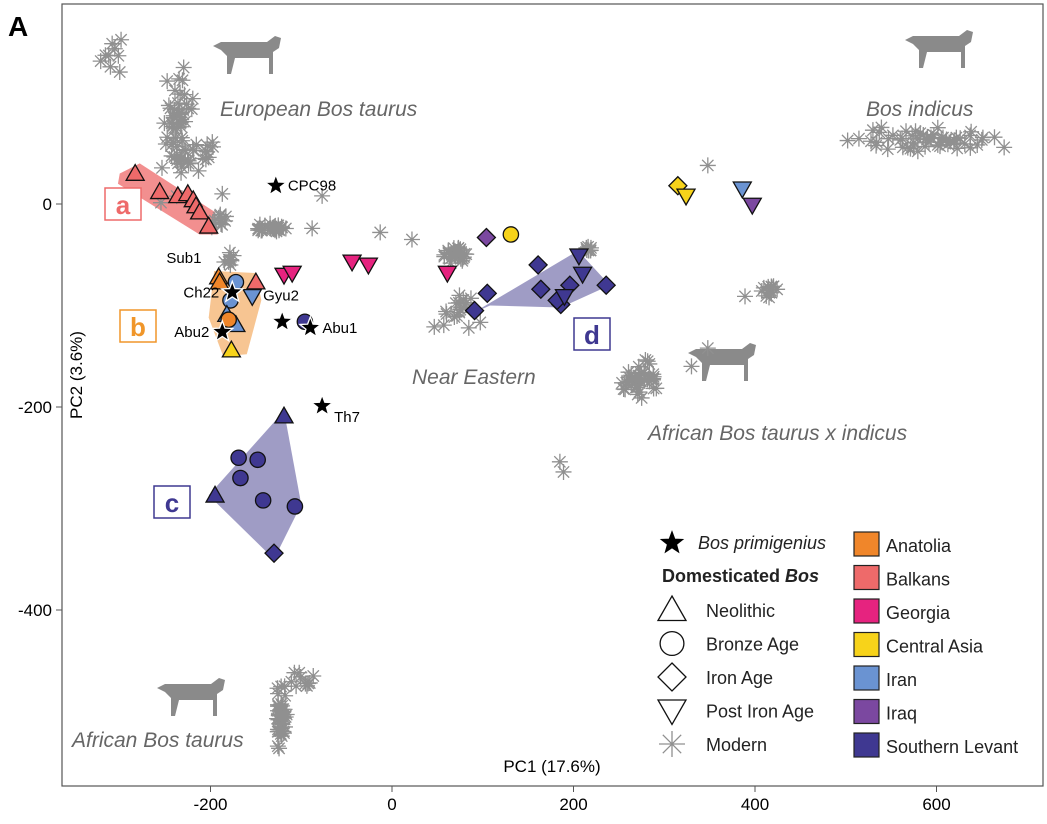  What do you see at coordinates (739, 678) in the screenshot?
I see `legend-period-label: Iron Age` at bounding box center [739, 678].